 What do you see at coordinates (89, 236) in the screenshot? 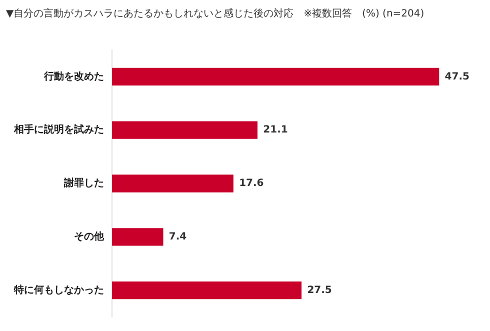
I see `y-tick-label: その他` at bounding box center [89, 236].